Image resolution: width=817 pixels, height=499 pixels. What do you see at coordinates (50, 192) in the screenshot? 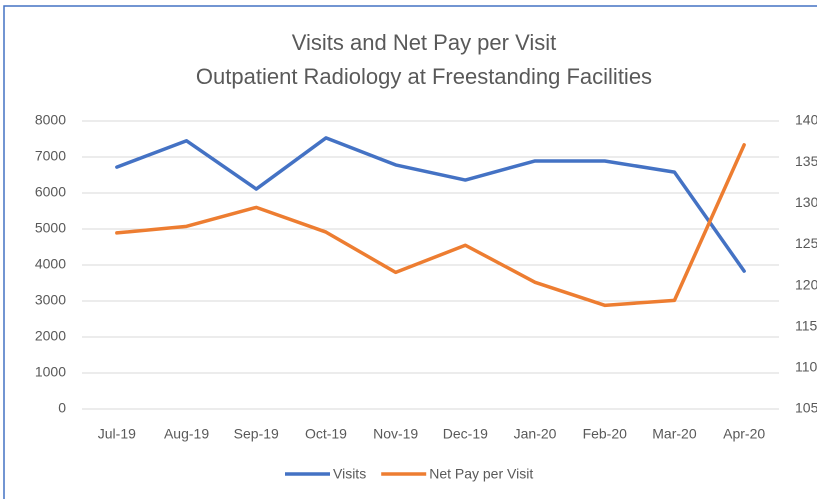
I see `y-tick-label: 6000` at bounding box center [50, 192].